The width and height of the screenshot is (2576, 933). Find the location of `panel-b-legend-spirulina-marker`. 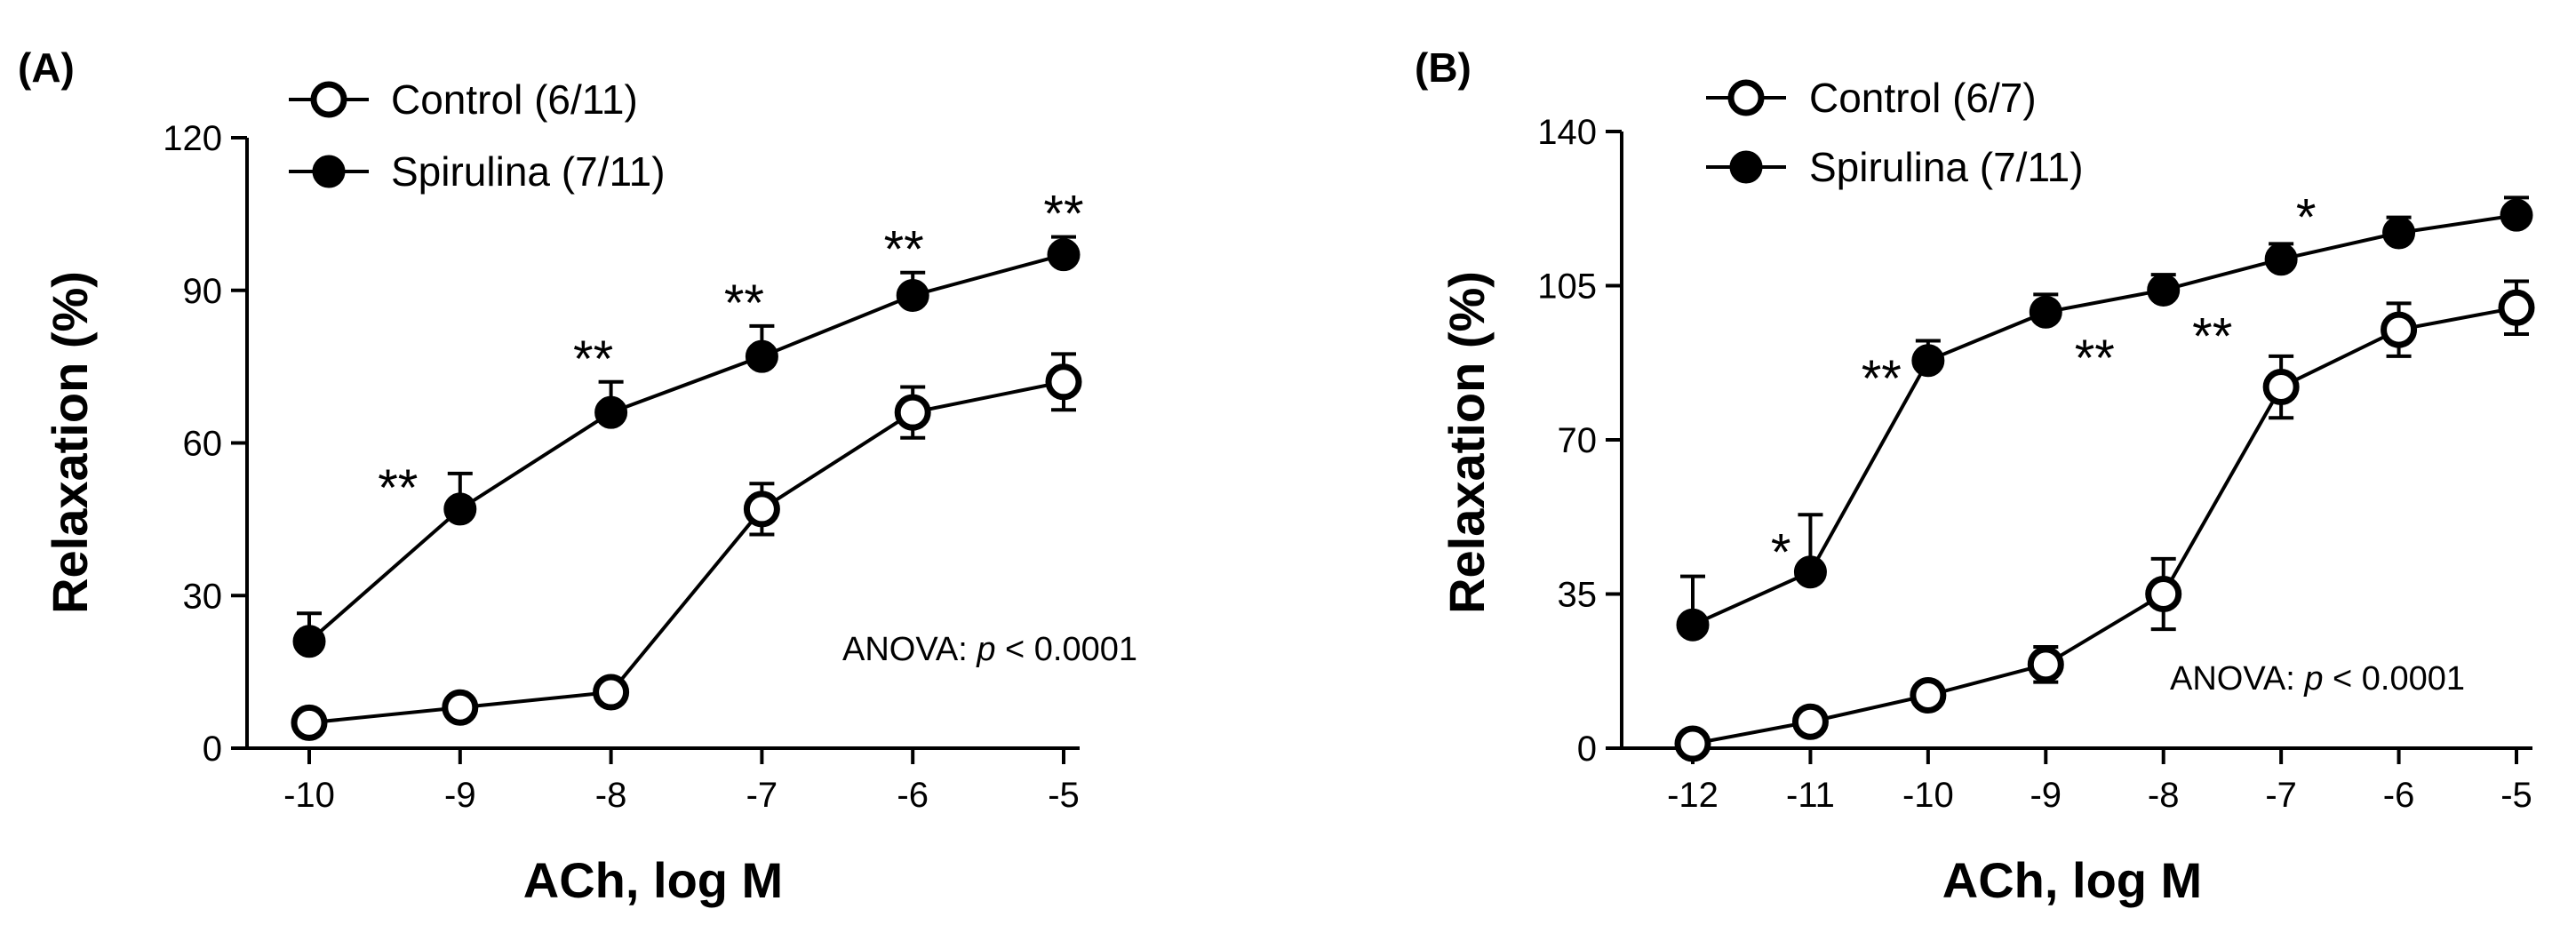

panel-b-legend-spirulina-marker is located at coordinates (1746, 167).